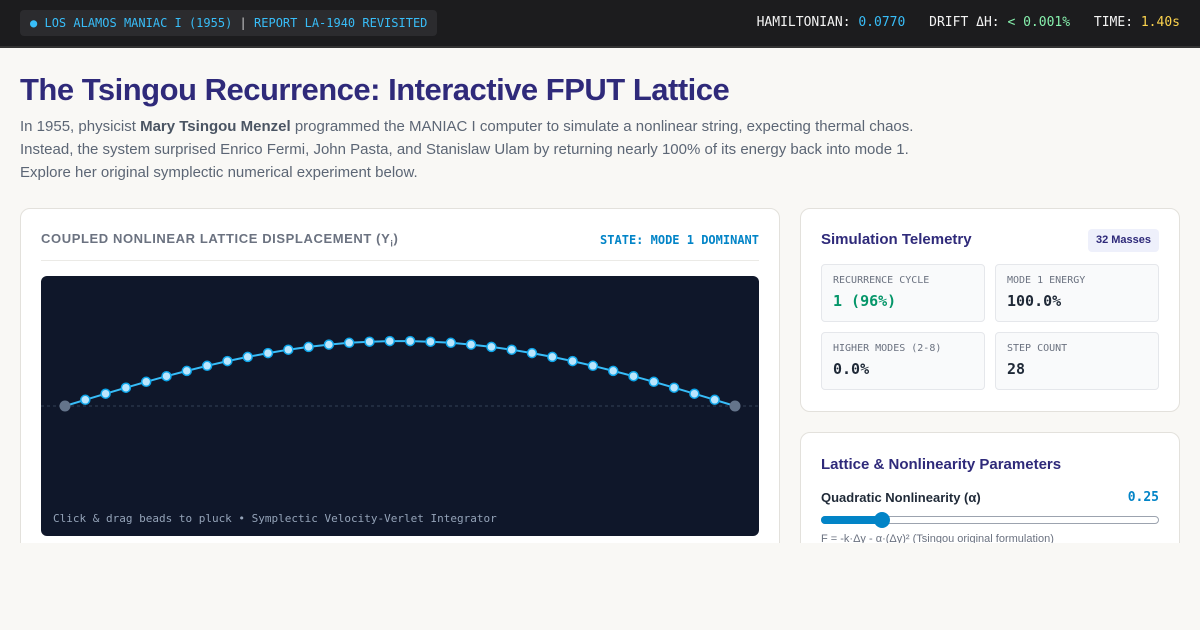 The width and height of the screenshot is (1200, 630). What do you see at coordinates (803, 22) in the screenshot?
I see `hamiltonian-label: HAMILTONIAN:` at bounding box center [803, 22].